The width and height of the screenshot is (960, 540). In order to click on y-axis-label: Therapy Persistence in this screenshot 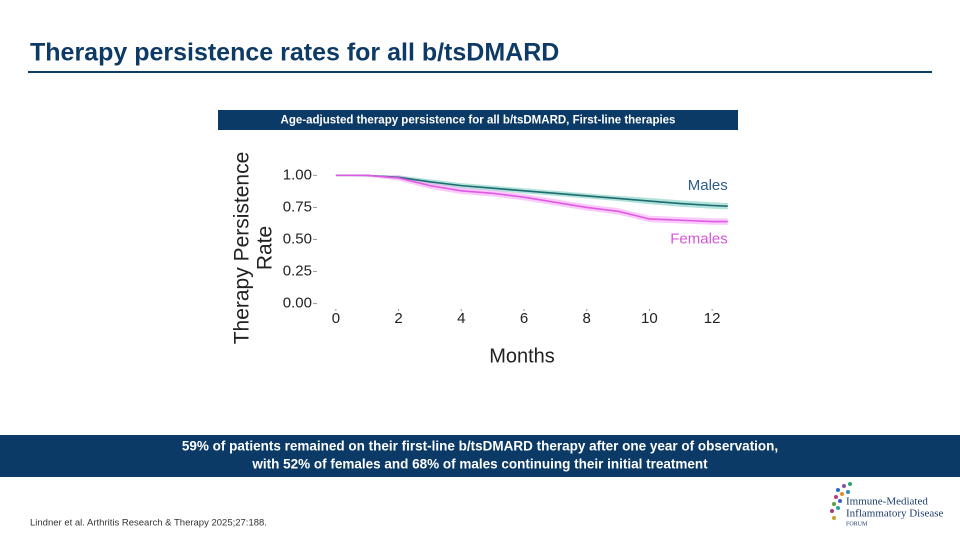, I will do `click(242, 248)`.